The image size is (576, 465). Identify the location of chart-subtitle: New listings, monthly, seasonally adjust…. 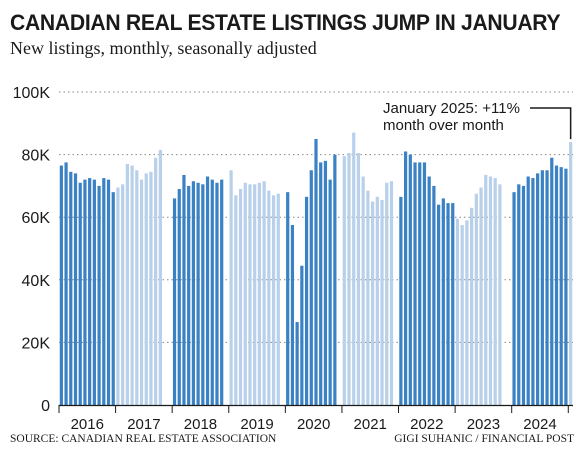
(163, 48).